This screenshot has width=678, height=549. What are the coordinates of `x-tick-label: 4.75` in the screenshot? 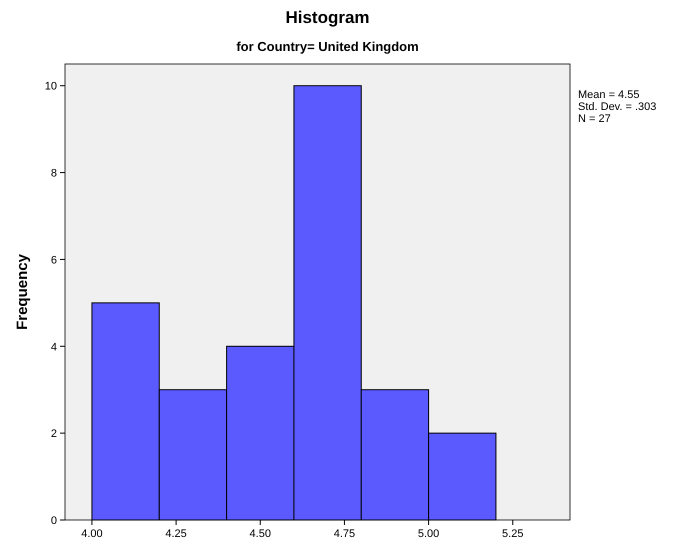 It's located at (345, 534).